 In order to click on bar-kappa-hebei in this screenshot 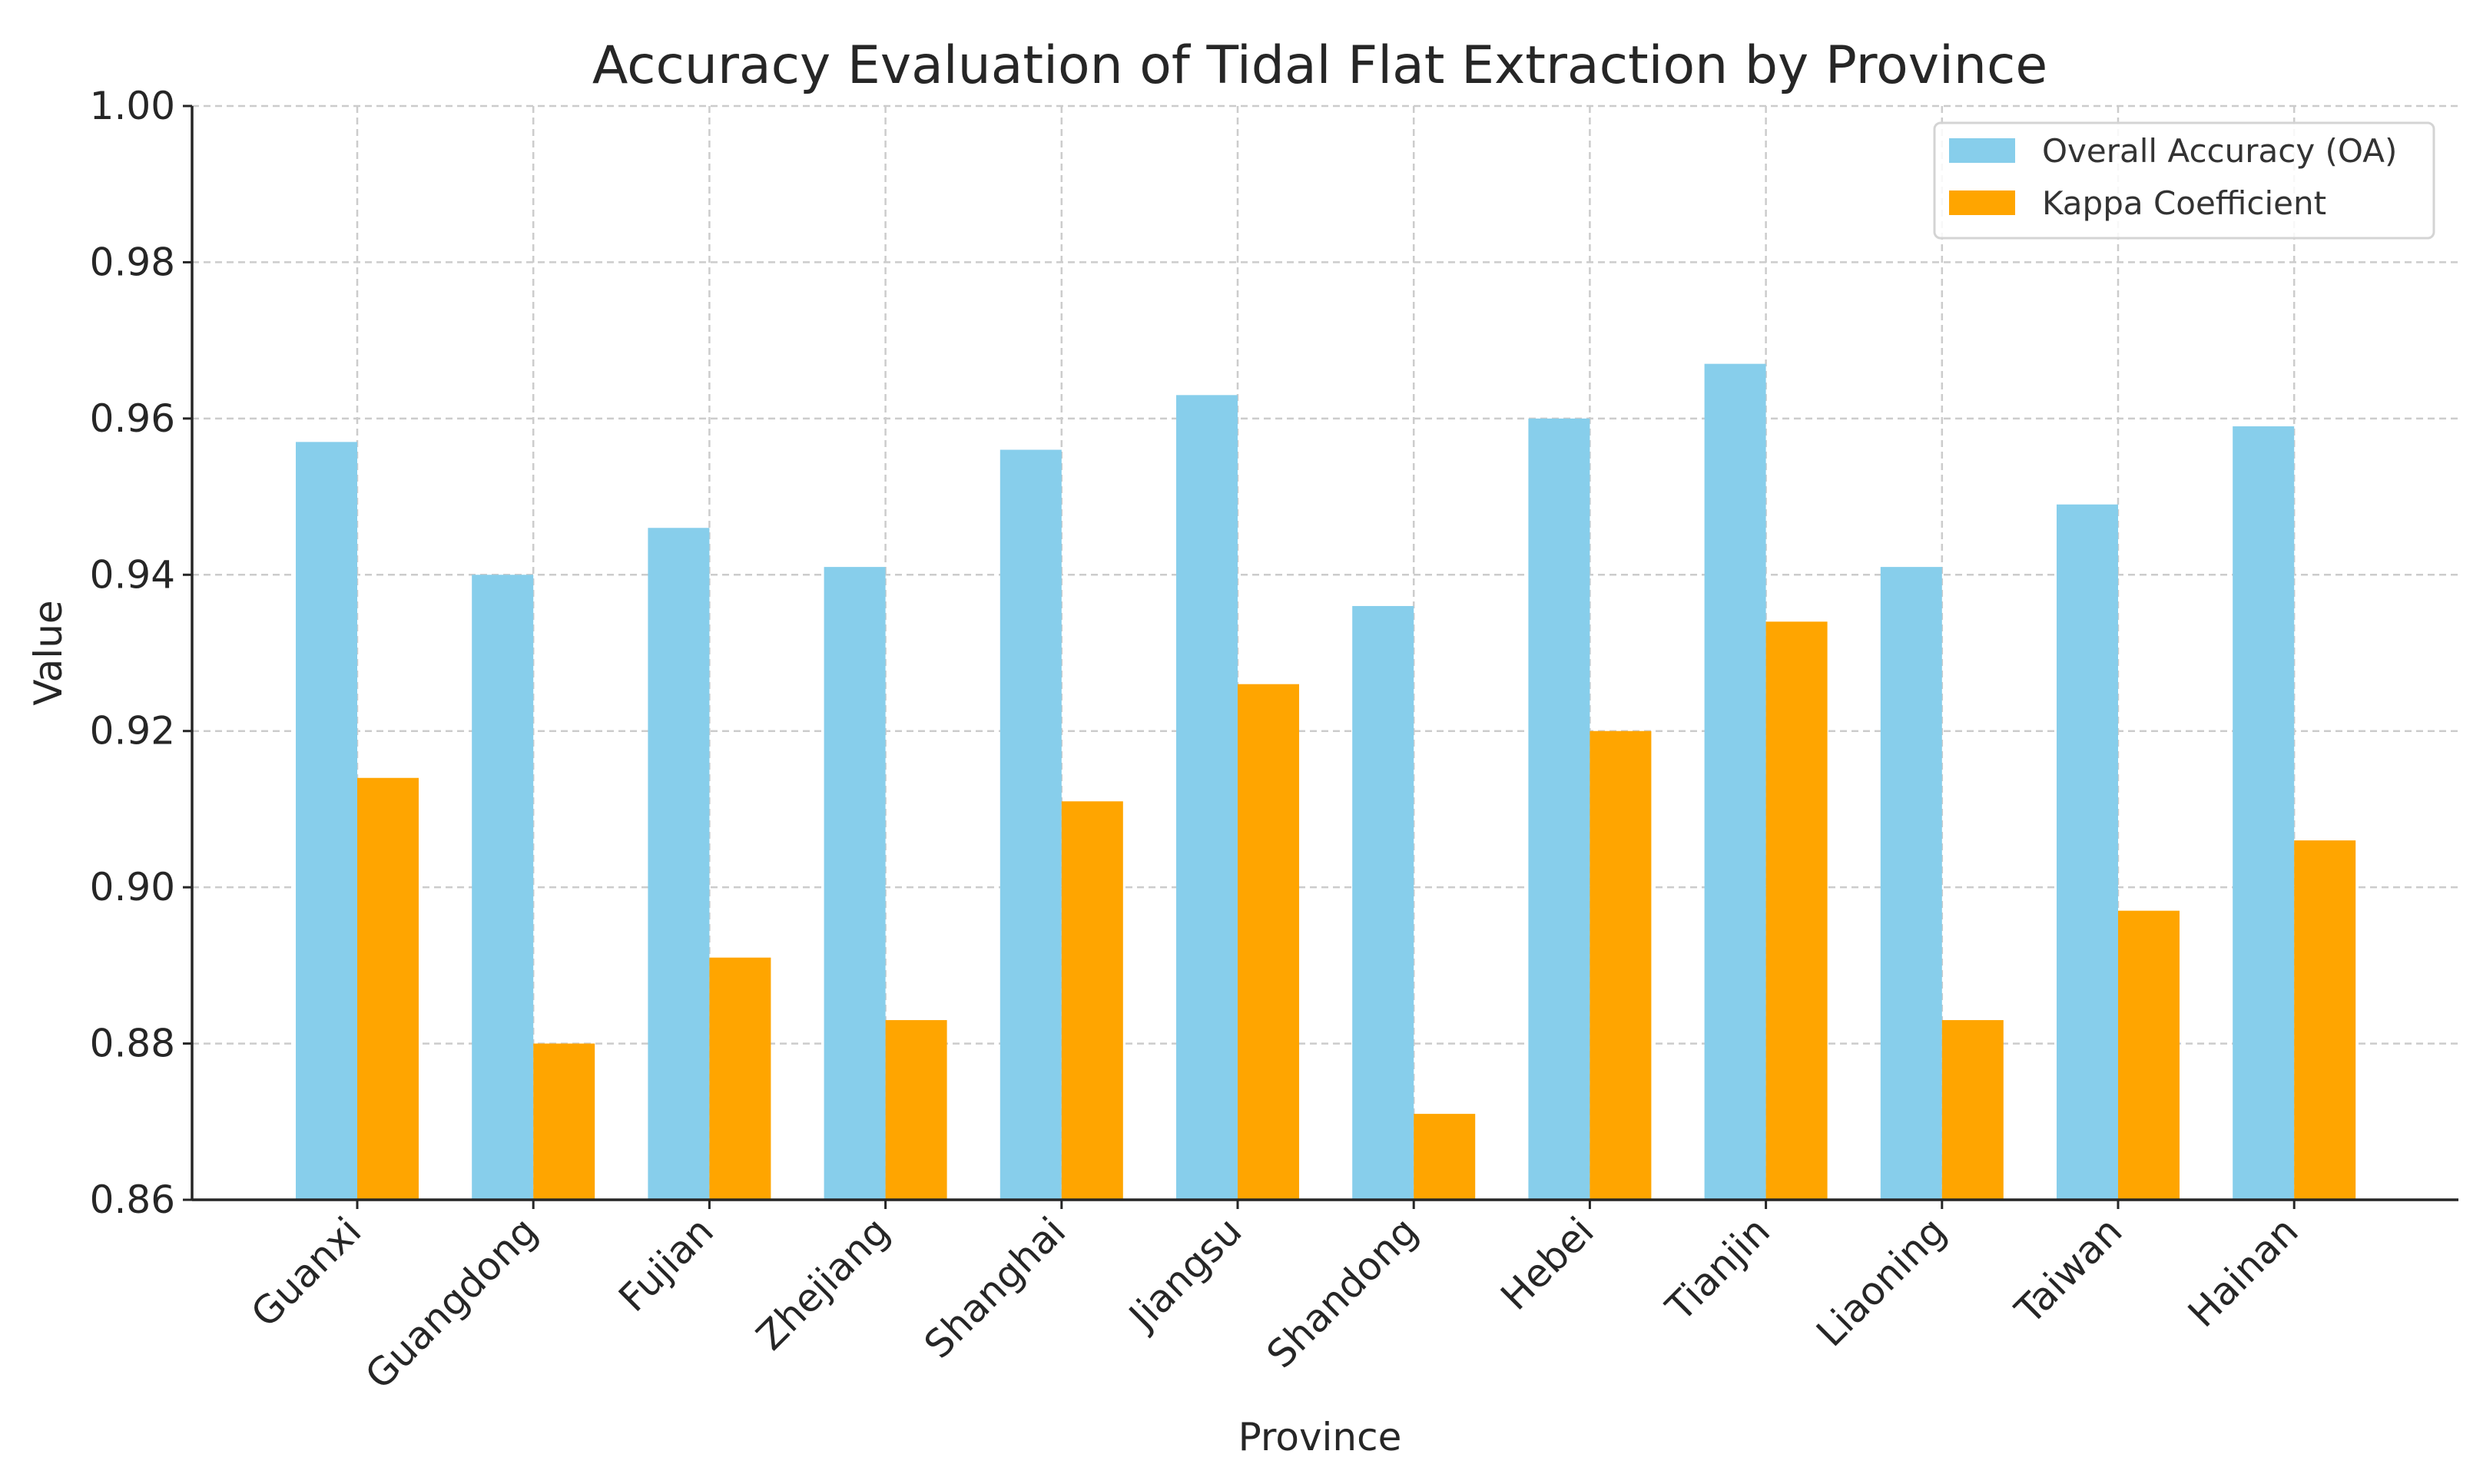, I will do `click(1621, 965)`.